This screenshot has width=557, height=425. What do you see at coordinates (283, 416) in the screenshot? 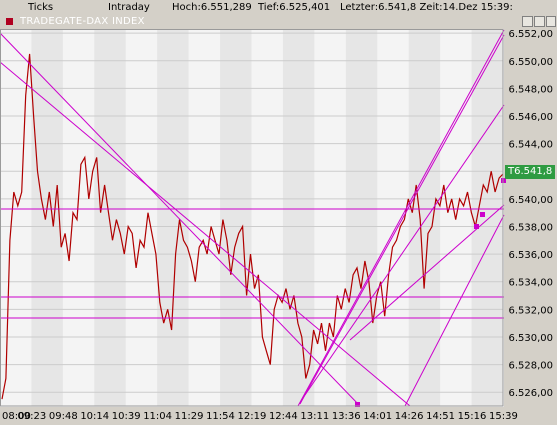
I see `x-tick-label: 12:44` at bounding box center [283, 416].